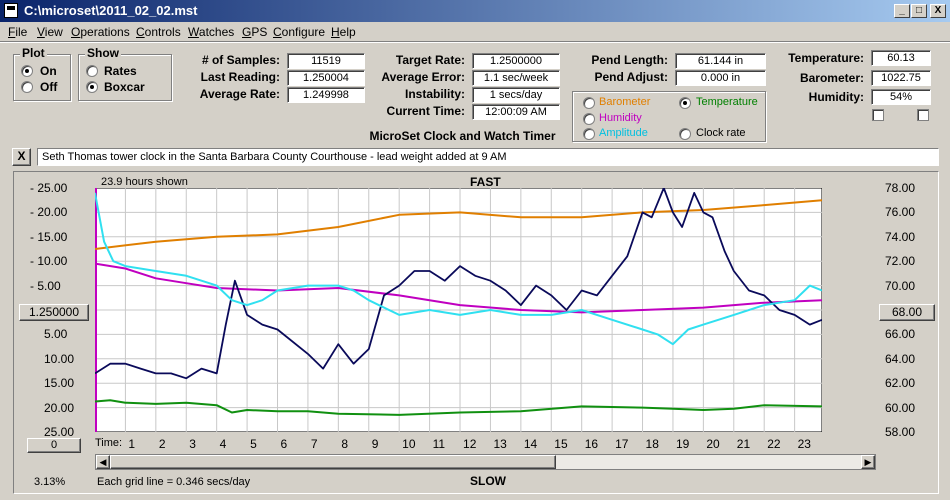 Image resolution: width=950 pixels, height=500 pixels. What do you see at coordinates (423, 77) in the screenshot?
I see `average-error-label: Average Error:` at bounding box center [423, 77].